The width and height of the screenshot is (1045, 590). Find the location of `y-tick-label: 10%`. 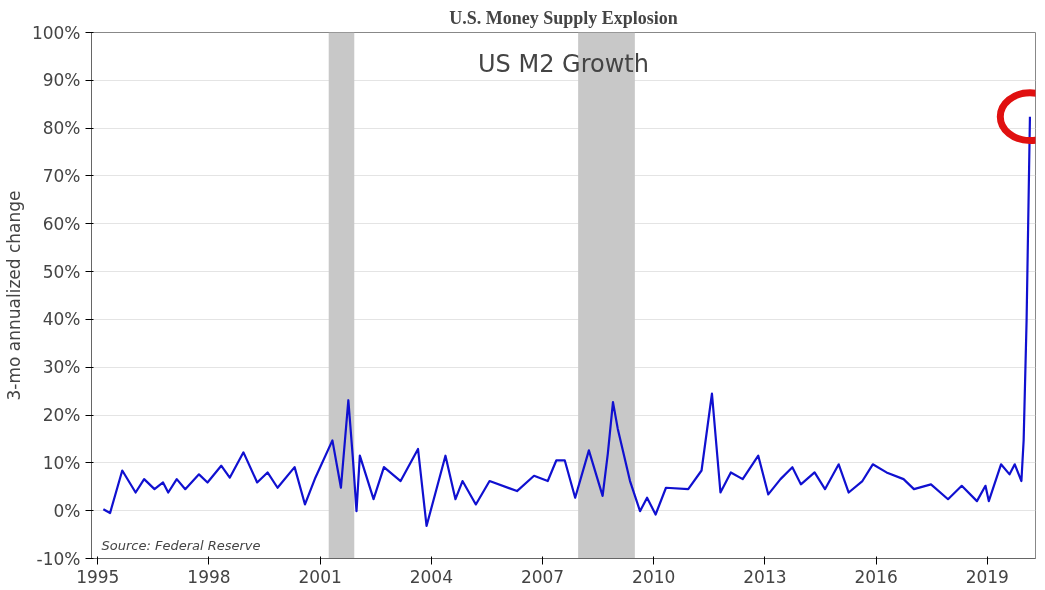

y-tick-label: 10% is located at coordinates (61, 462).